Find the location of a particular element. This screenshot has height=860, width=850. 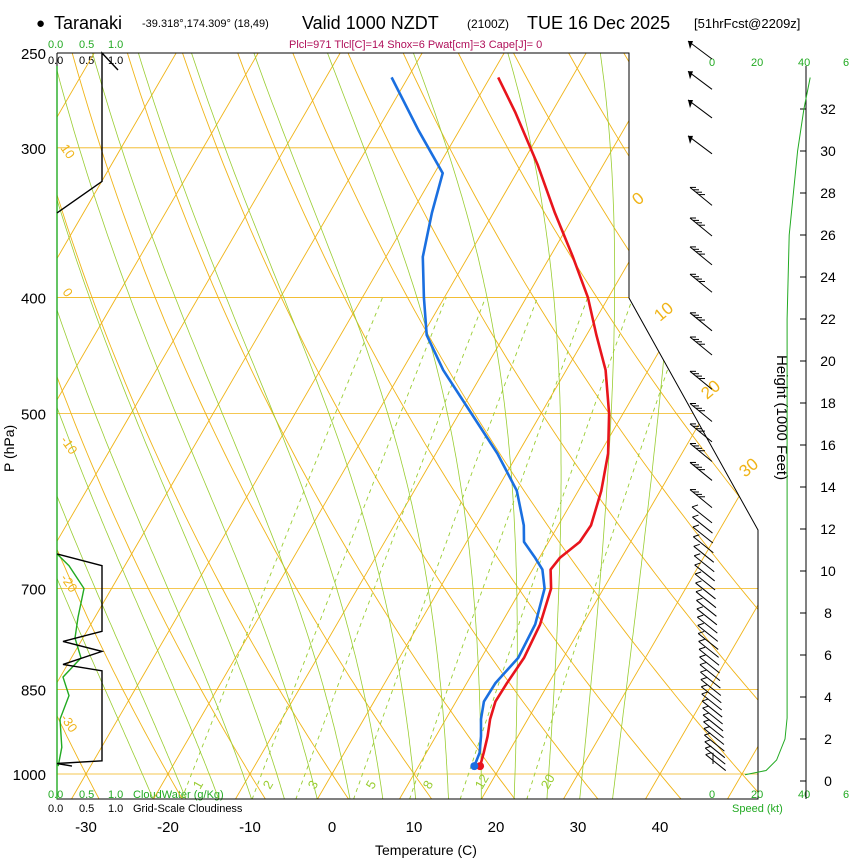

wind-speed-profile is located at coordinates (777, 426).